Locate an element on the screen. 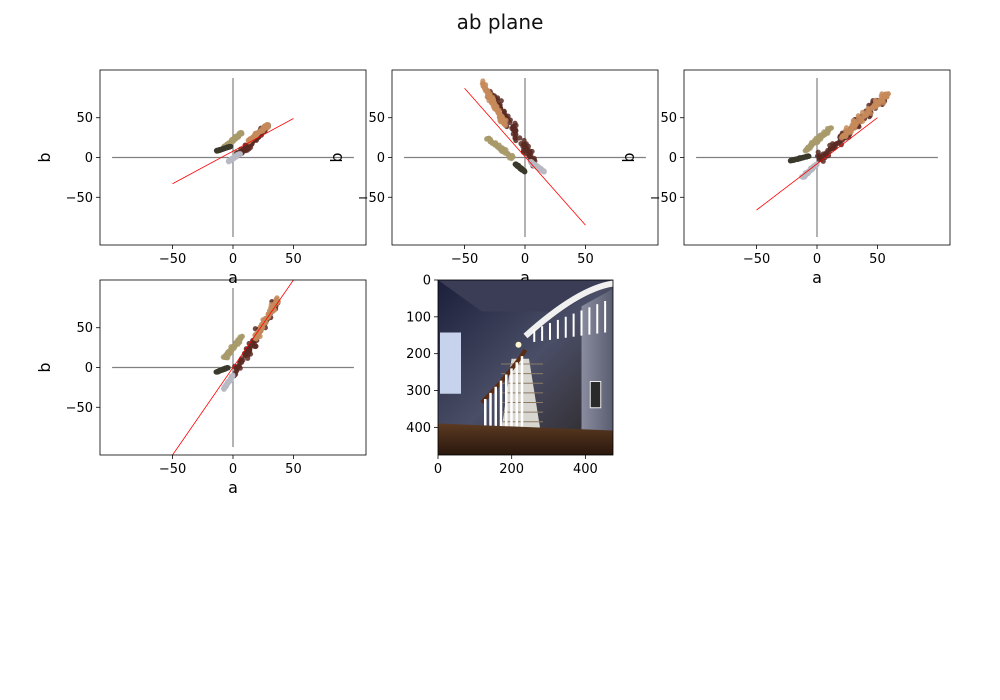 This screenshot has width=1000, height=700. y-tick-label: 400 is located at coordinates (418, 428).